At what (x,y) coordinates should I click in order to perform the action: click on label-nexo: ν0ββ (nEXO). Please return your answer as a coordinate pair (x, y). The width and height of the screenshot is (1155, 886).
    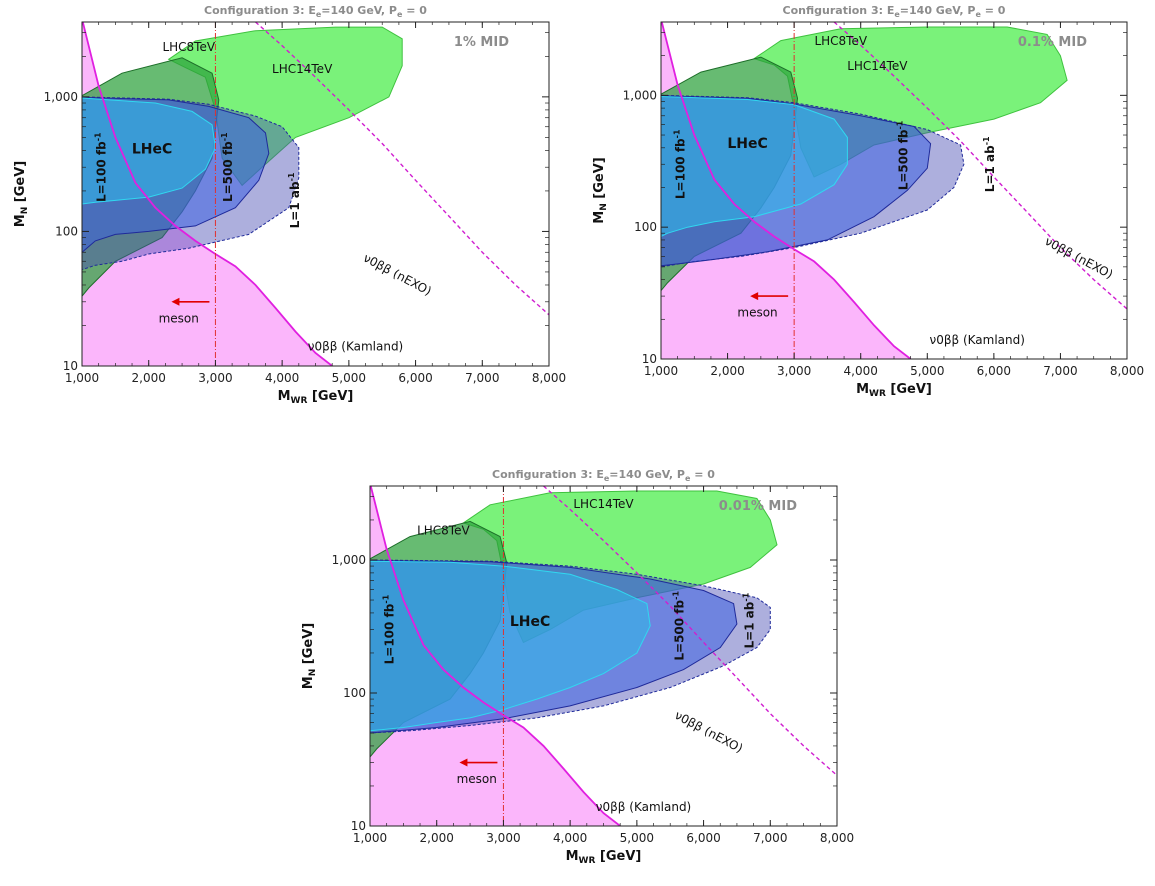
    Looking at the image, I should click on (708, 732).